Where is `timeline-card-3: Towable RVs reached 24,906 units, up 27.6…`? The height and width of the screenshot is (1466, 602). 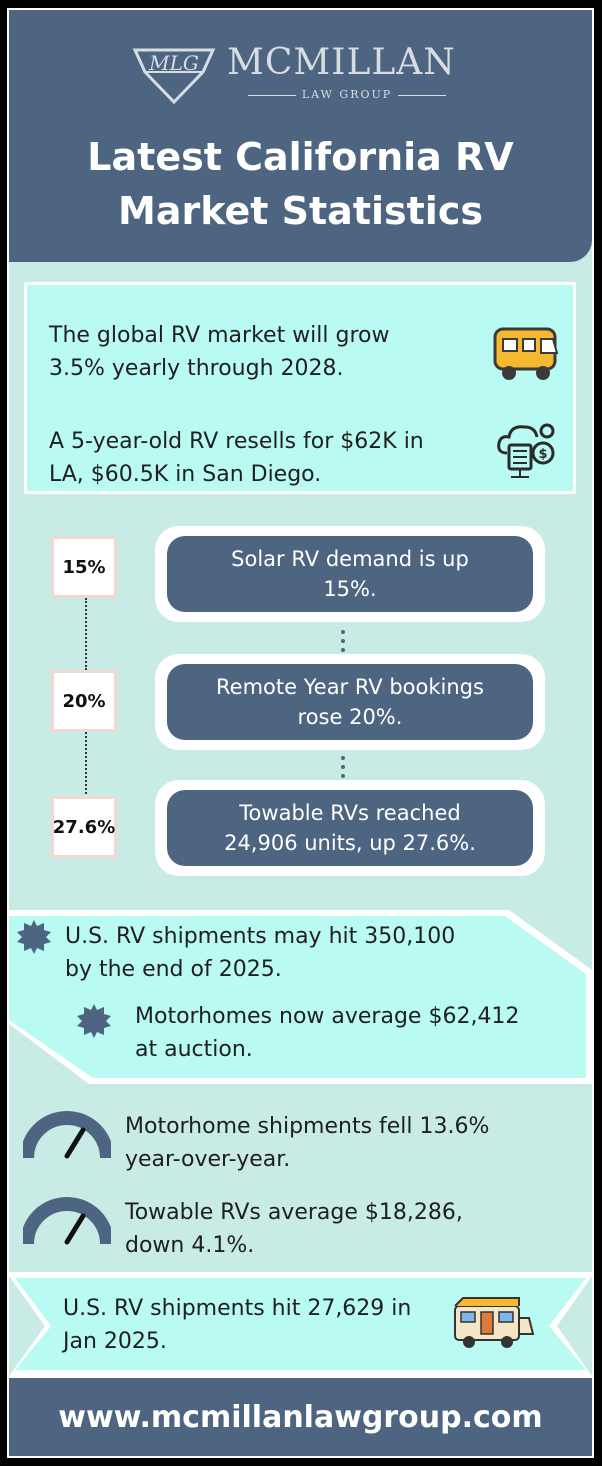 timeline-card-3: Towable RVs reached 24,906 units, up 27.6… is located at coordinates (350, 828).